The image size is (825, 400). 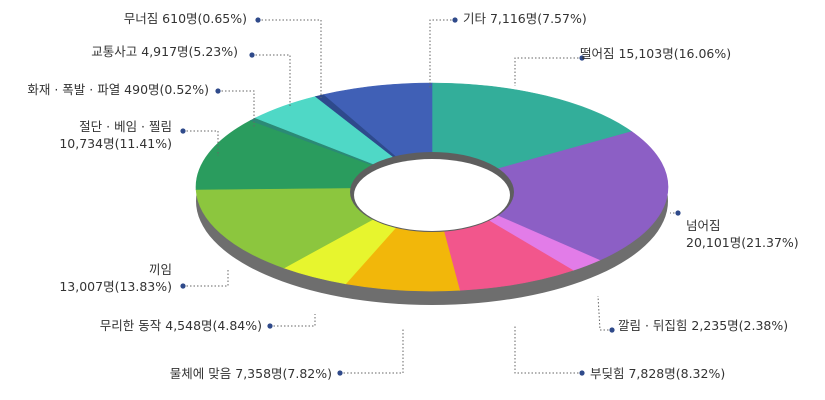 I want to click on slice-label: 물체에 맞음 7,358명(7.82%), so click(x=251, y=373).